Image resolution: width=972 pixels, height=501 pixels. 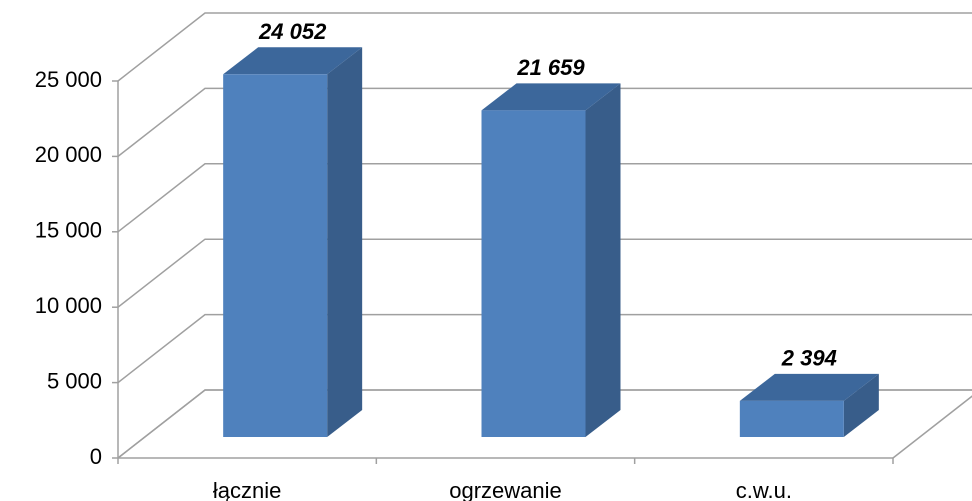 What do you see at coordinates (247, 489) in the screenshot?
I see `x-tick-label: łącznie` at bounding box center [247, 489].